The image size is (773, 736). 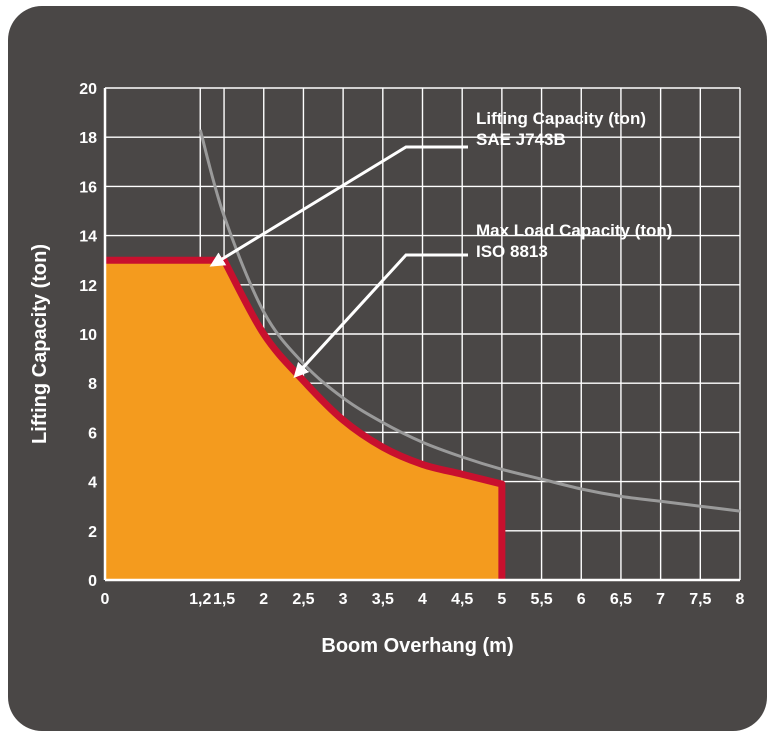 What do you see at coordinates (417, 646) in the screenshot?
I see `x-axis-title: Boom Overhang (m)` at bounding box center [417, 646].